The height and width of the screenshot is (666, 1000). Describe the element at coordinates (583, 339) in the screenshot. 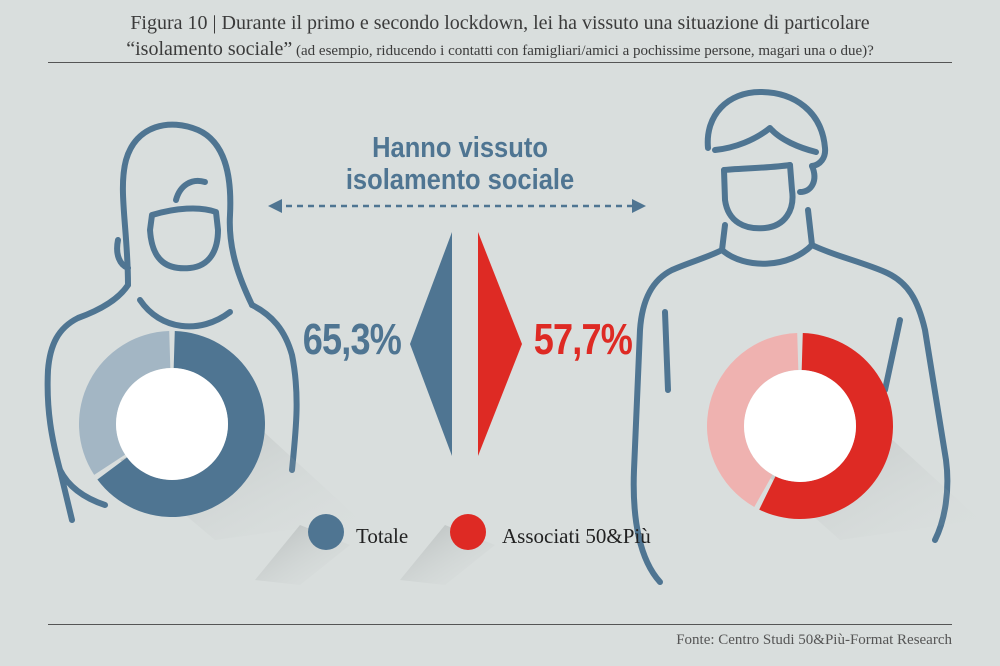

I see `assoc-percentage-label: 57,7%` at that location.